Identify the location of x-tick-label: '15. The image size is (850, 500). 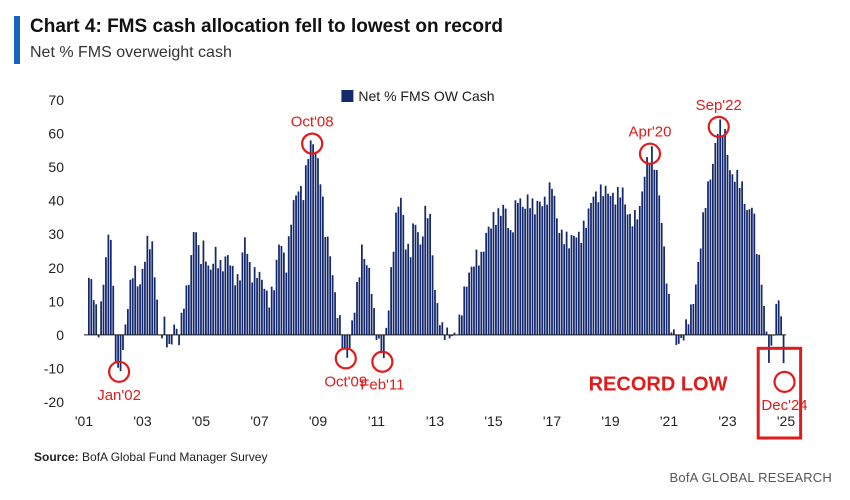
(493, 421).